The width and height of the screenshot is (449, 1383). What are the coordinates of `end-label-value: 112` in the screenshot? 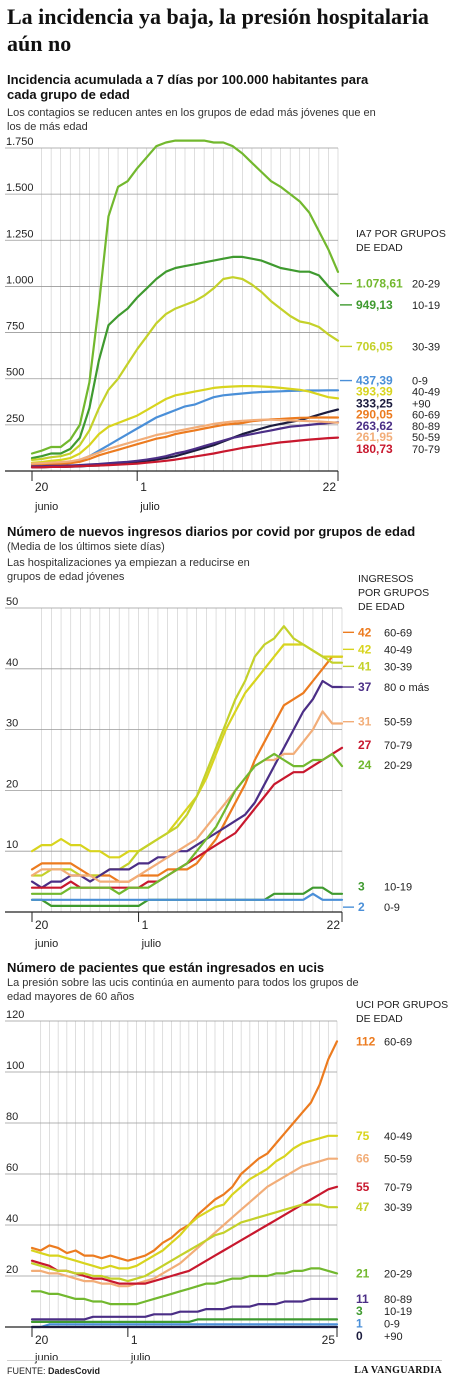 It's located at (366, 1041).